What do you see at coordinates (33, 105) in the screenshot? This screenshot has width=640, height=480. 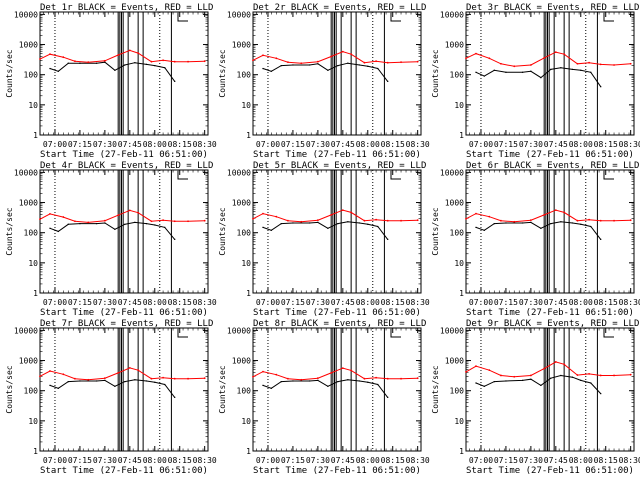 I see `y-tick-label: 10` at bounding box center [33, 105].